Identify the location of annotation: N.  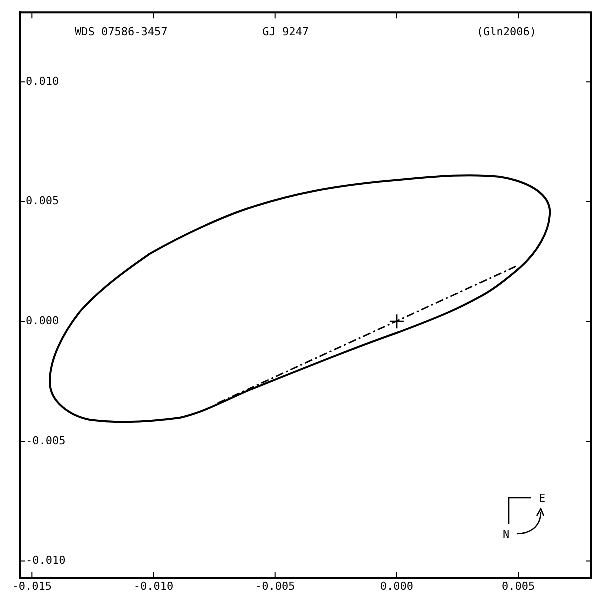
(506, 534).